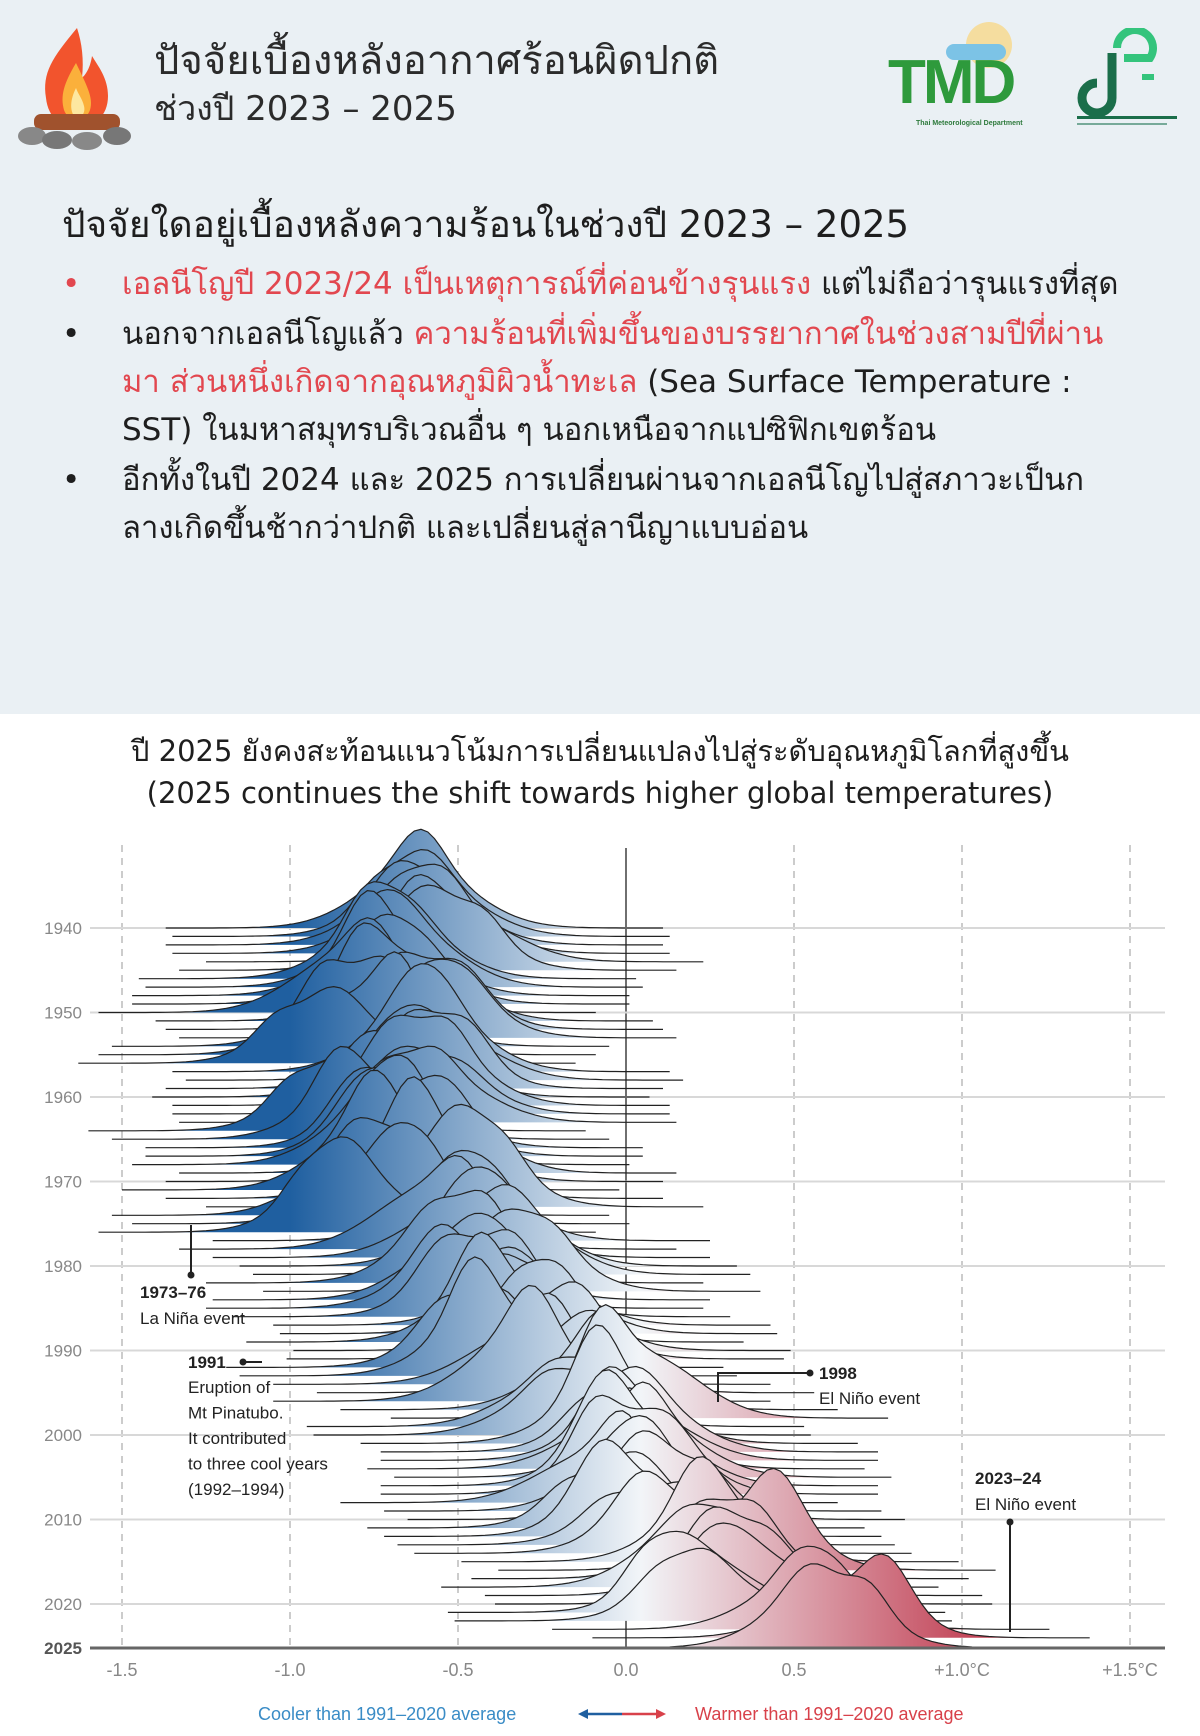 This screenshot has height=1736, width=1200. What do you see at coordinates (237, 1438) in the screenshot?
I see `annotation-text: It contributed` at bounding box center [237, 1438].